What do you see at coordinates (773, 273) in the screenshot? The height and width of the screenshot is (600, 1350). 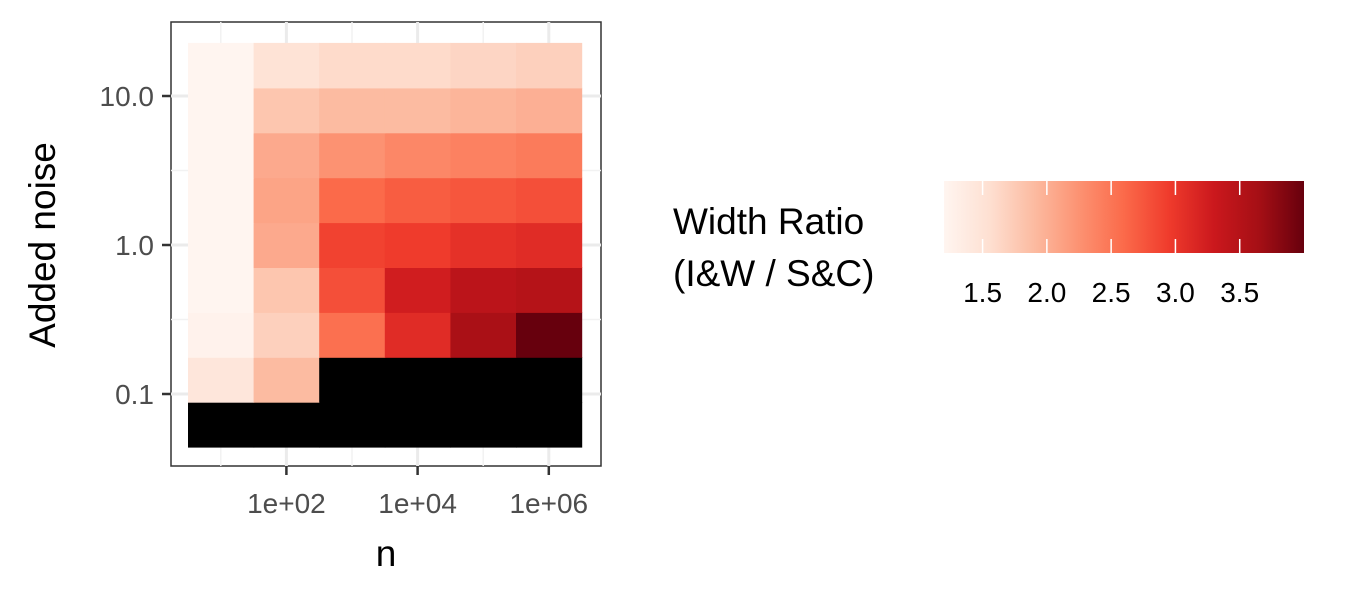 I see `legend-title-line-2: (I&W / S&C)` at bounding box center [773, 273].